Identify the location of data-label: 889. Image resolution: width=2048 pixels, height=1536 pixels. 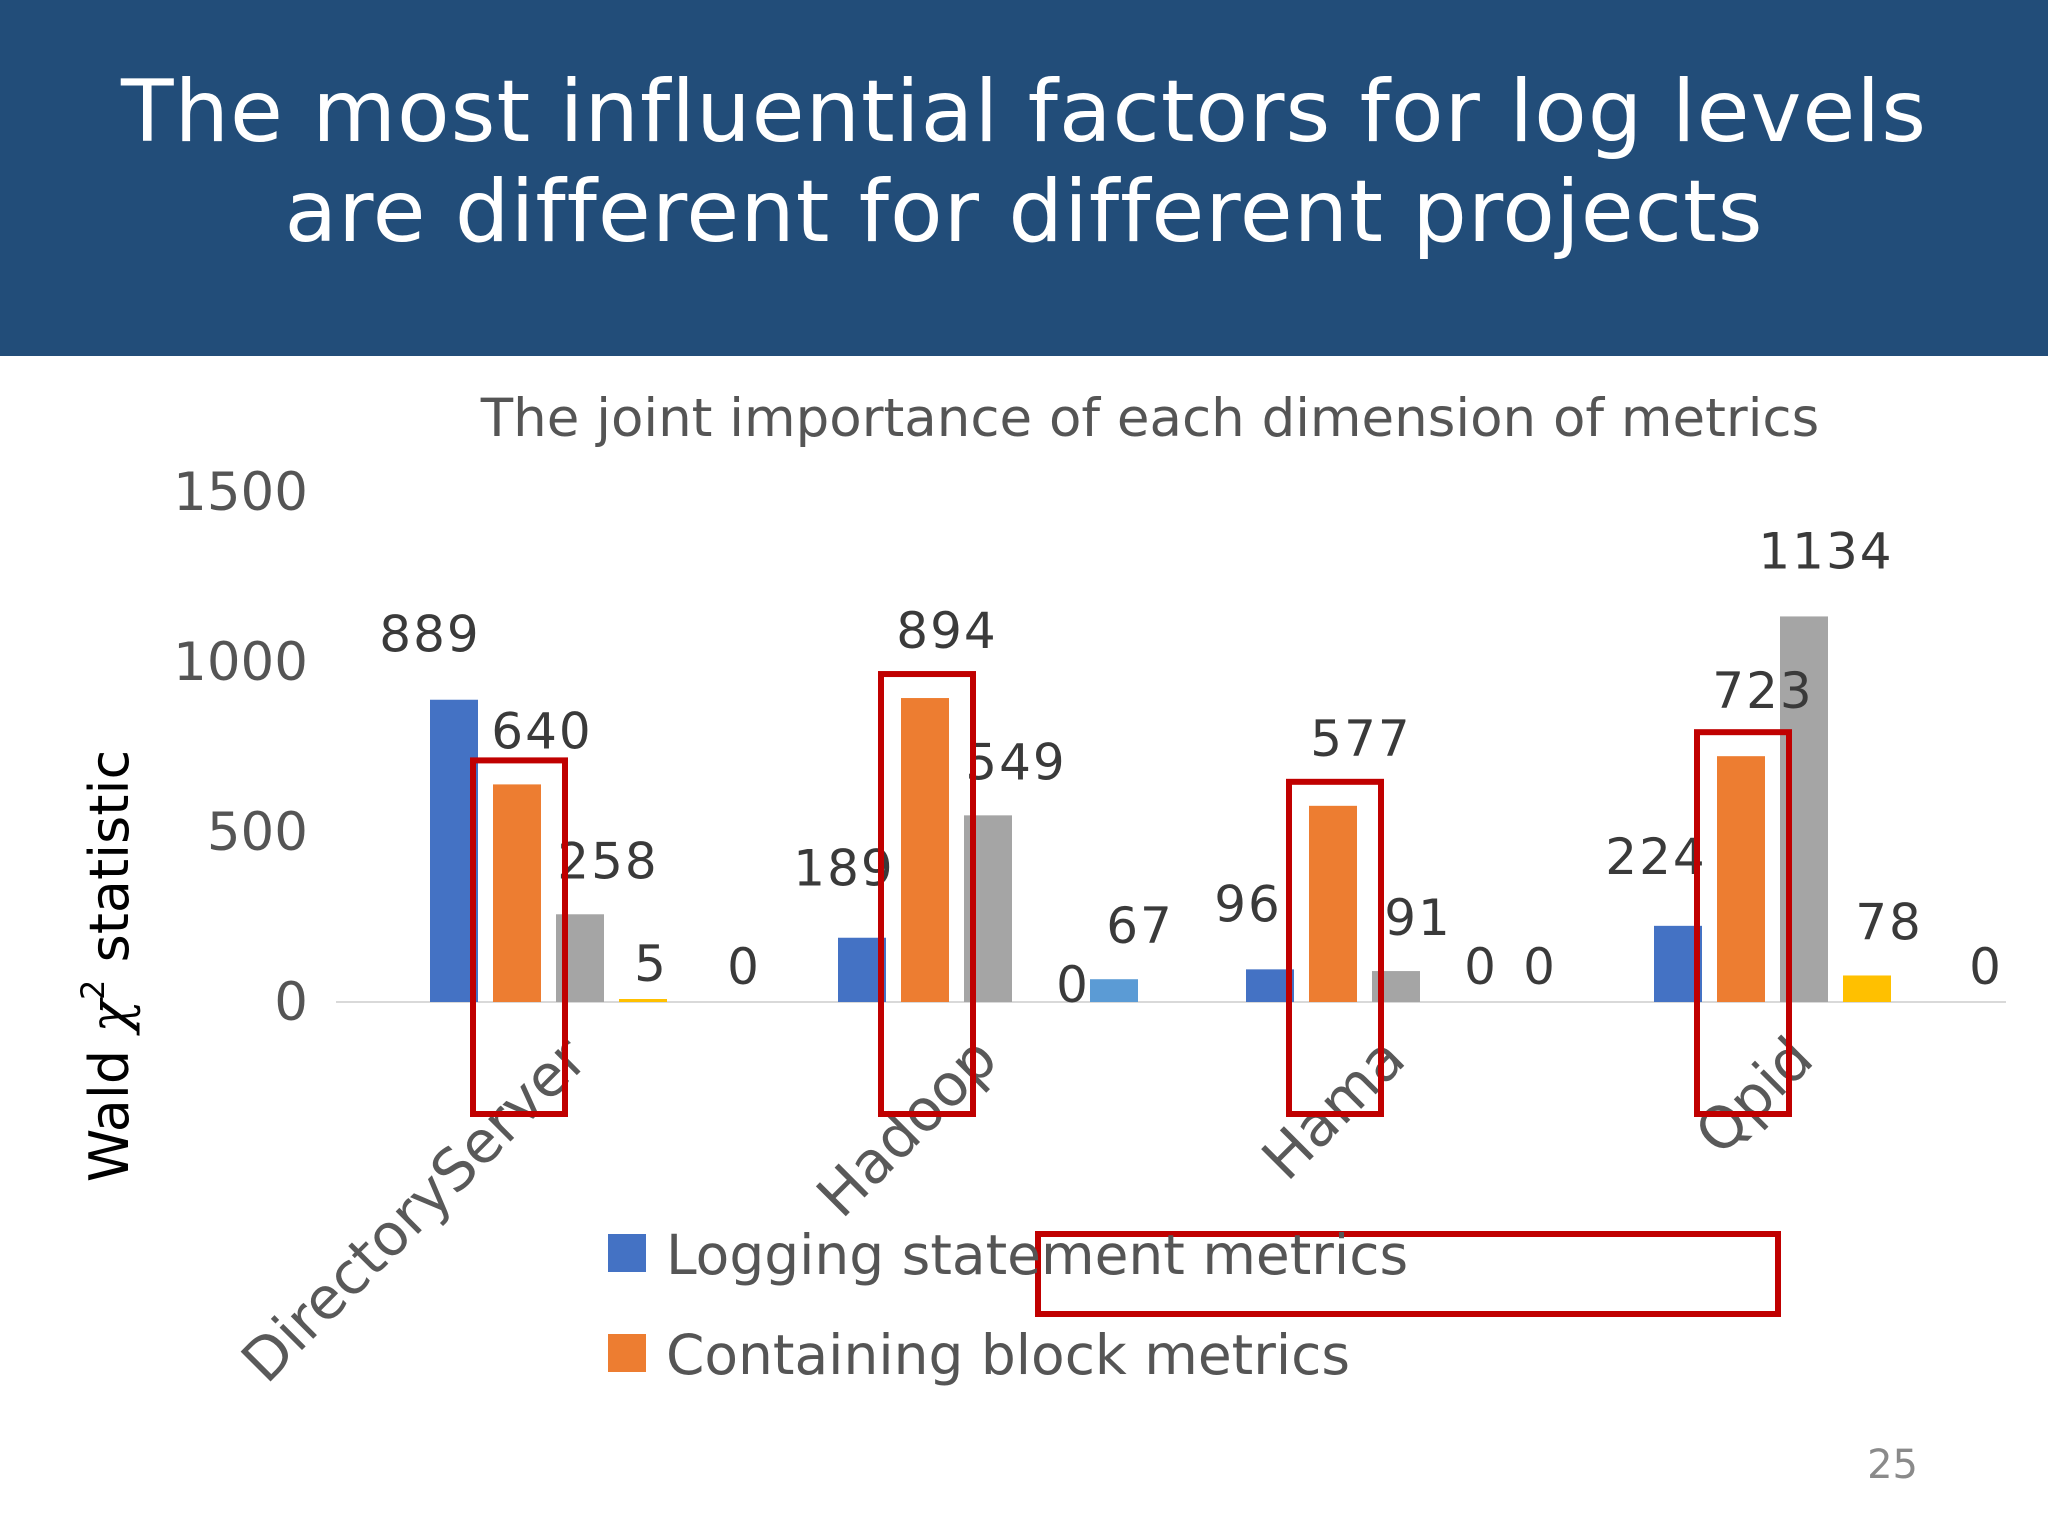
(429, 635).